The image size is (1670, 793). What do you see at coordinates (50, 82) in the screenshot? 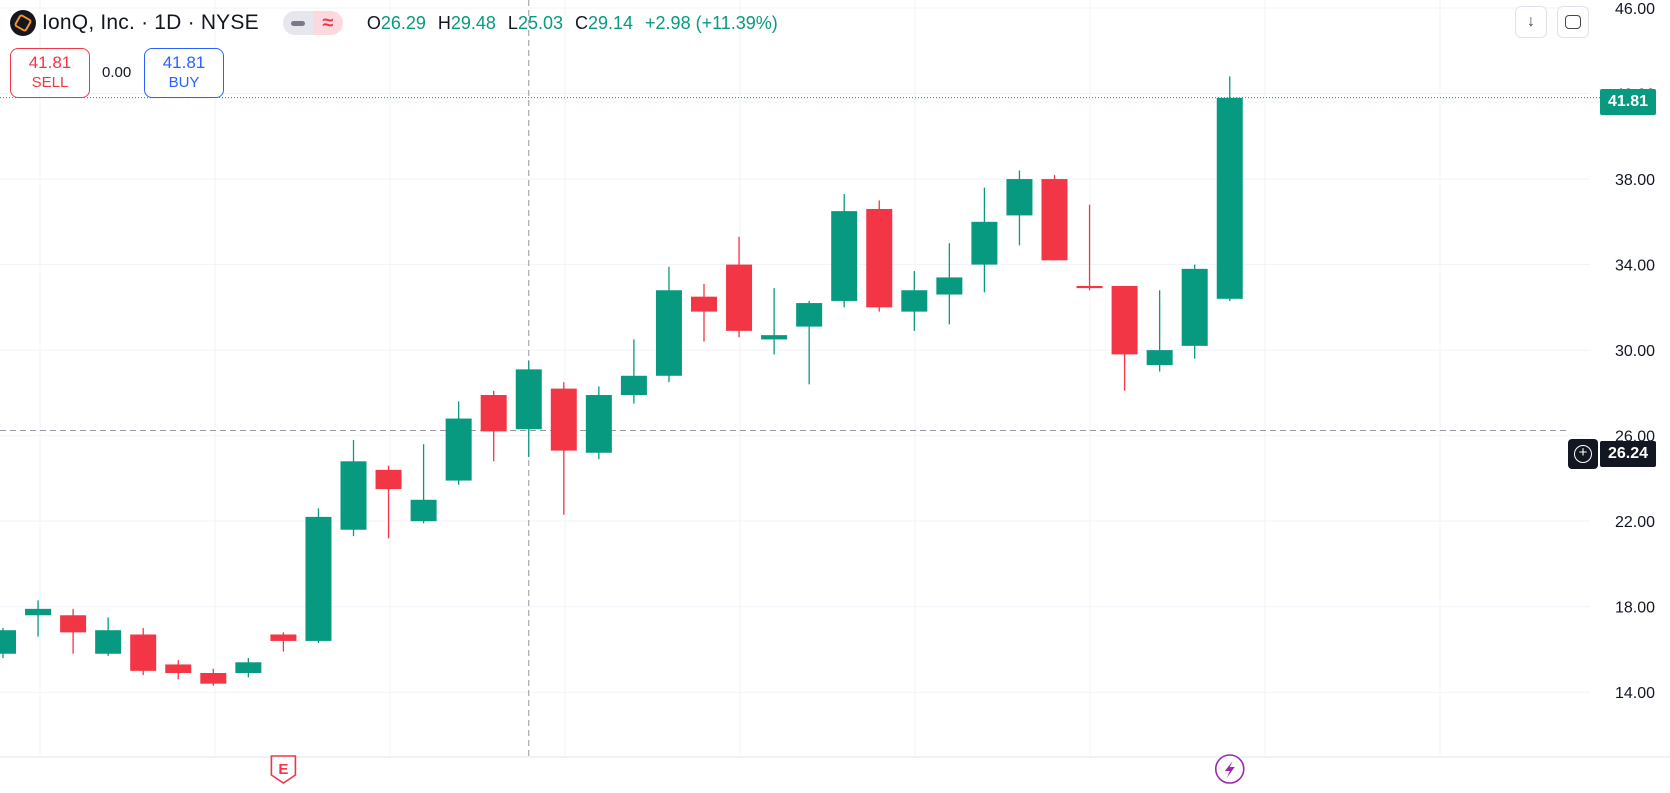
I see `sell-label: SELL` at bounding box center [50, 82].